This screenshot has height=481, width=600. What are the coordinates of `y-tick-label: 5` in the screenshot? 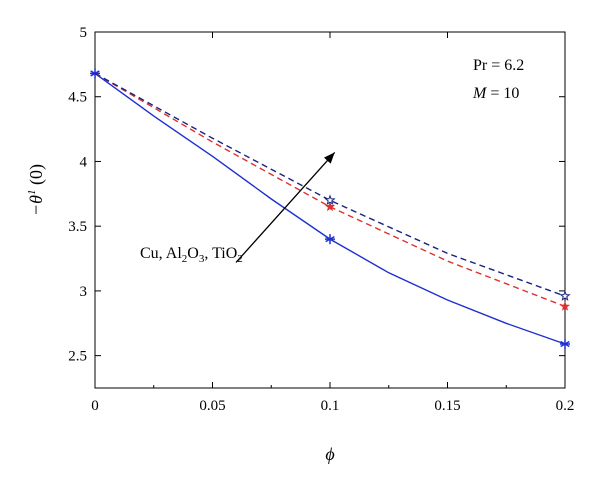 It's located at (84, 33).